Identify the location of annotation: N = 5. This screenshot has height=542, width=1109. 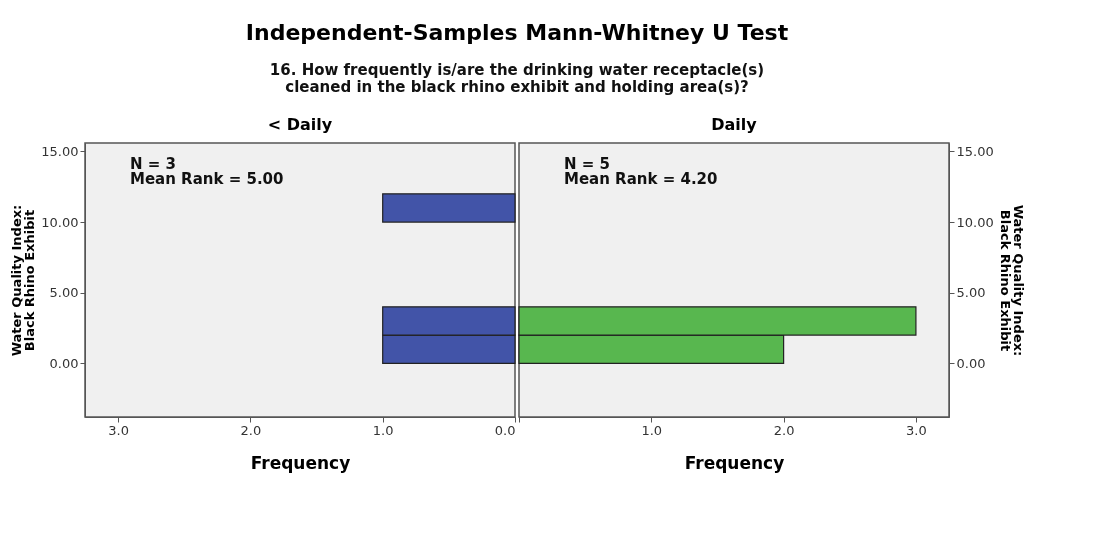
(587, 164).